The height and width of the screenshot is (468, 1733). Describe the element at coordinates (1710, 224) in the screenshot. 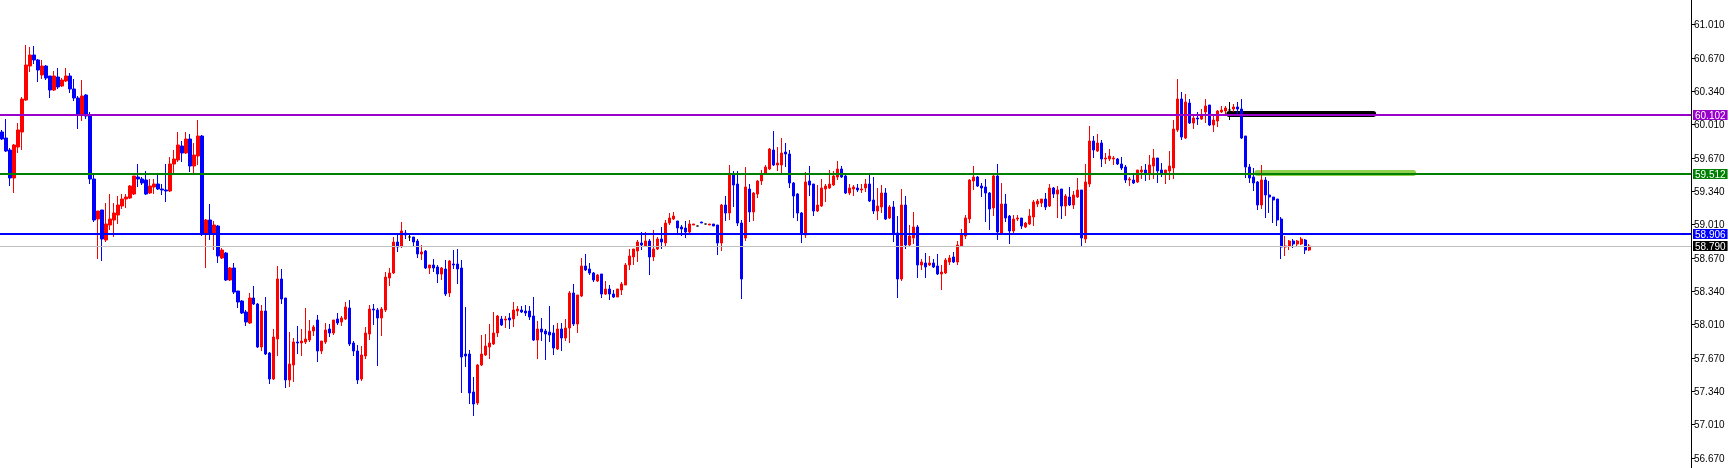

I see `y-tick-label: 59.010` at that location.